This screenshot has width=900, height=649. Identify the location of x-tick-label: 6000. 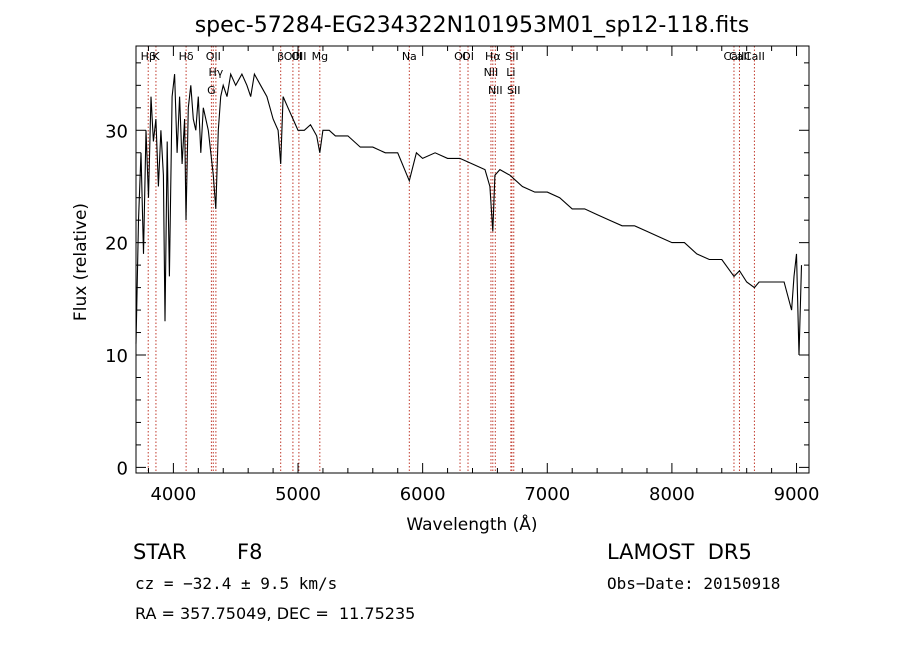
(423, 494).